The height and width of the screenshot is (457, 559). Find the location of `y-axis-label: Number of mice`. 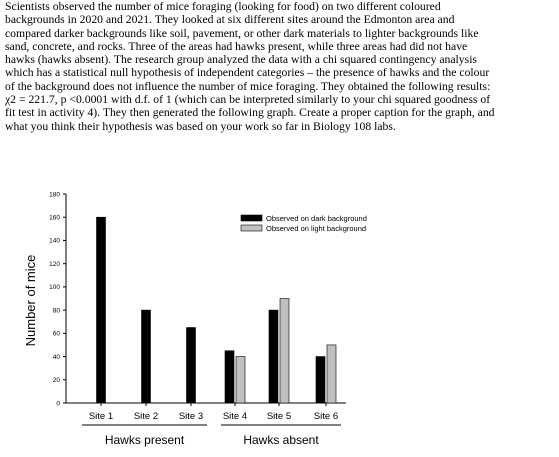

y-axis-label: Number of mice is located at coordinates (30, 301).